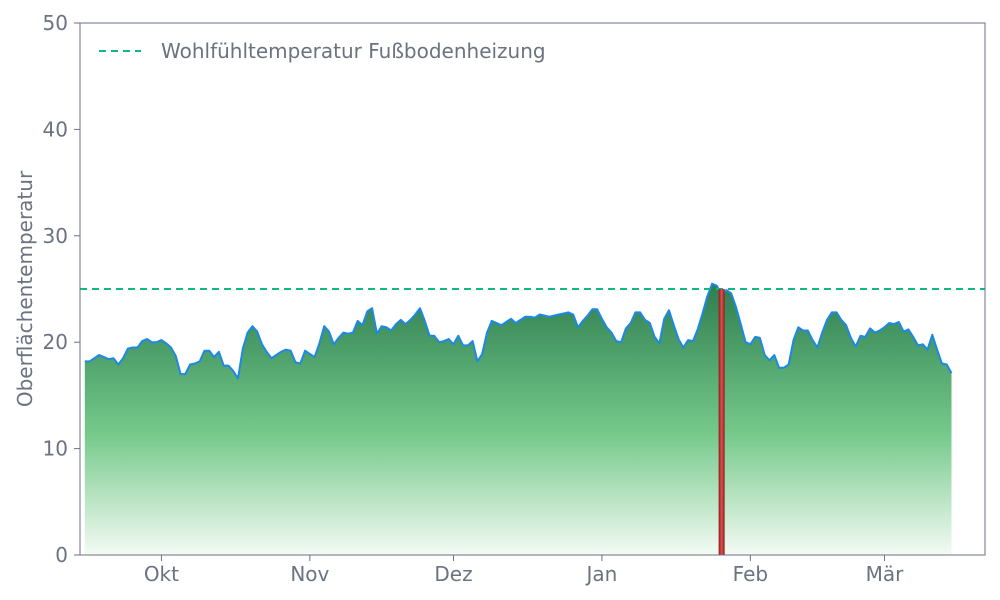 The width and height of the screenshot is (1000, 600). I want to click on x-tick-label: Okt, so click(161, 574).